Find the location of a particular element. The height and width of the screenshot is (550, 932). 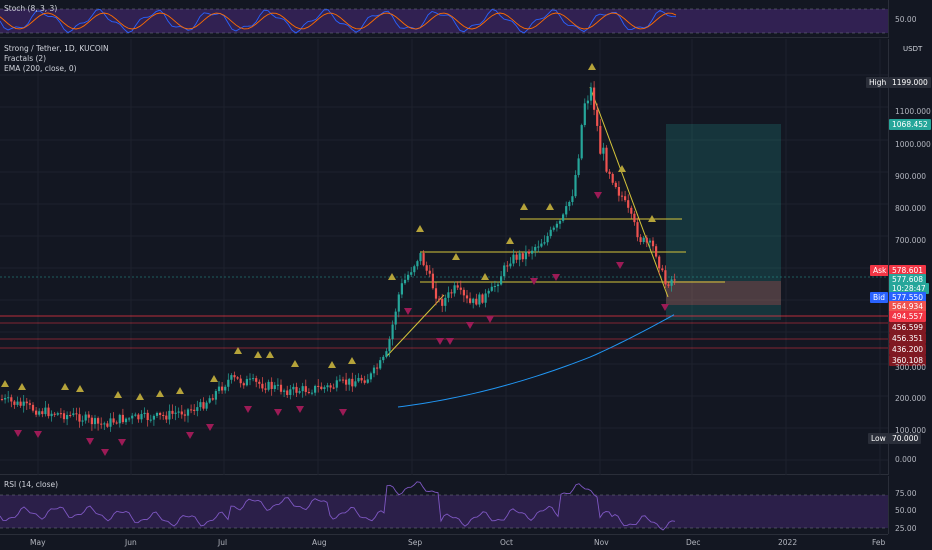

rsi-plot is located at coordinates (444, 506).